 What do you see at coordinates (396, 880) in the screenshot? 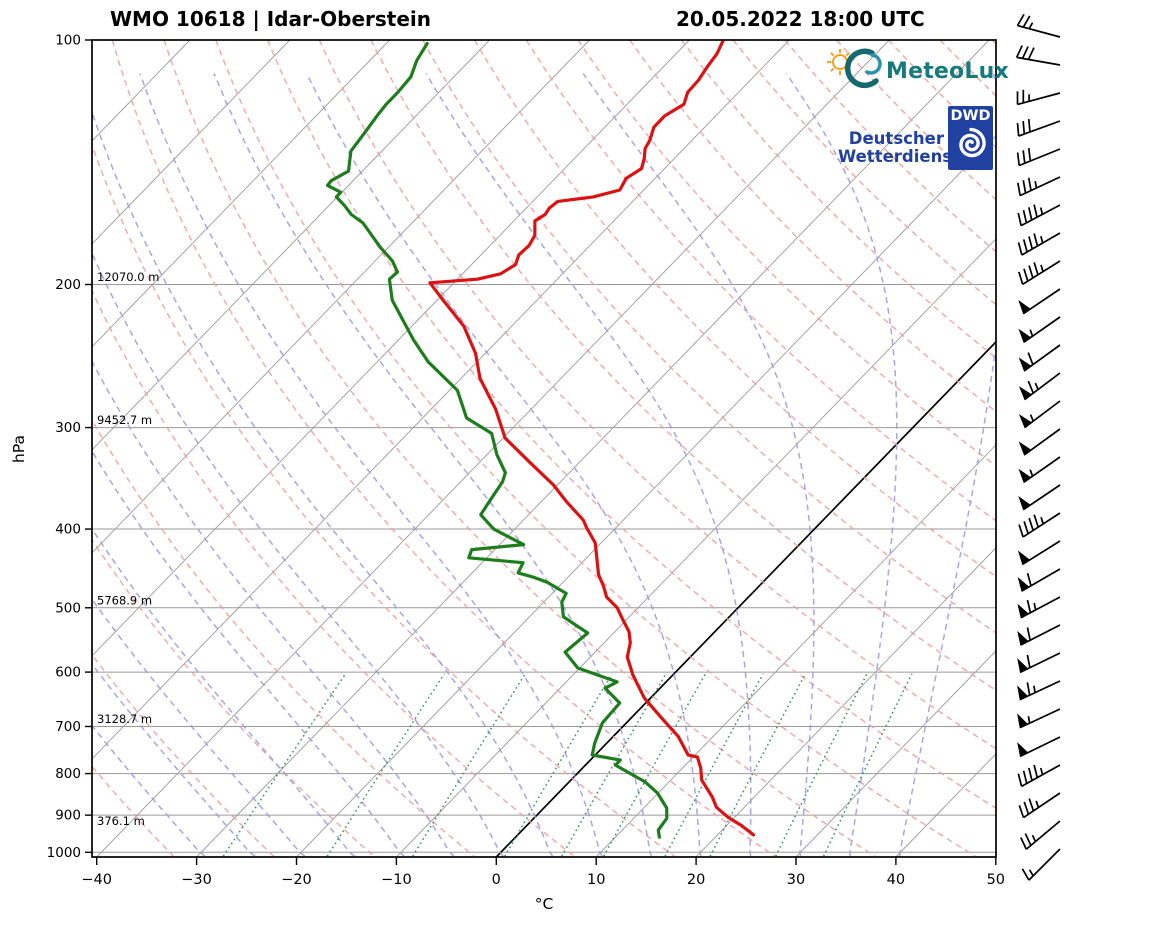
I see `temp-tick-label: −10` at bounding box center [396, 880].